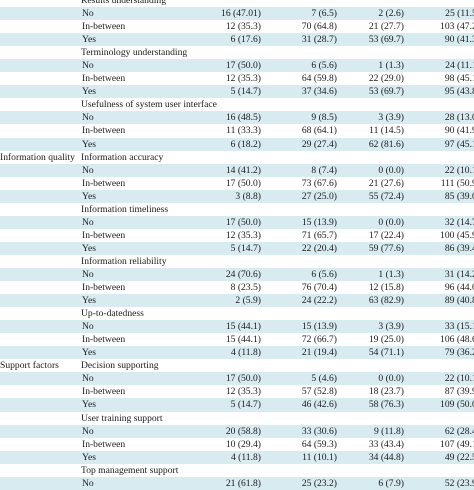 Image resolution: width=474 pixels, height=490 pixels. What do you see at coordinates (243, 170) in the screenshot?
I see `table-cell: 14 (41.2)` at bounding box center [243, 170].